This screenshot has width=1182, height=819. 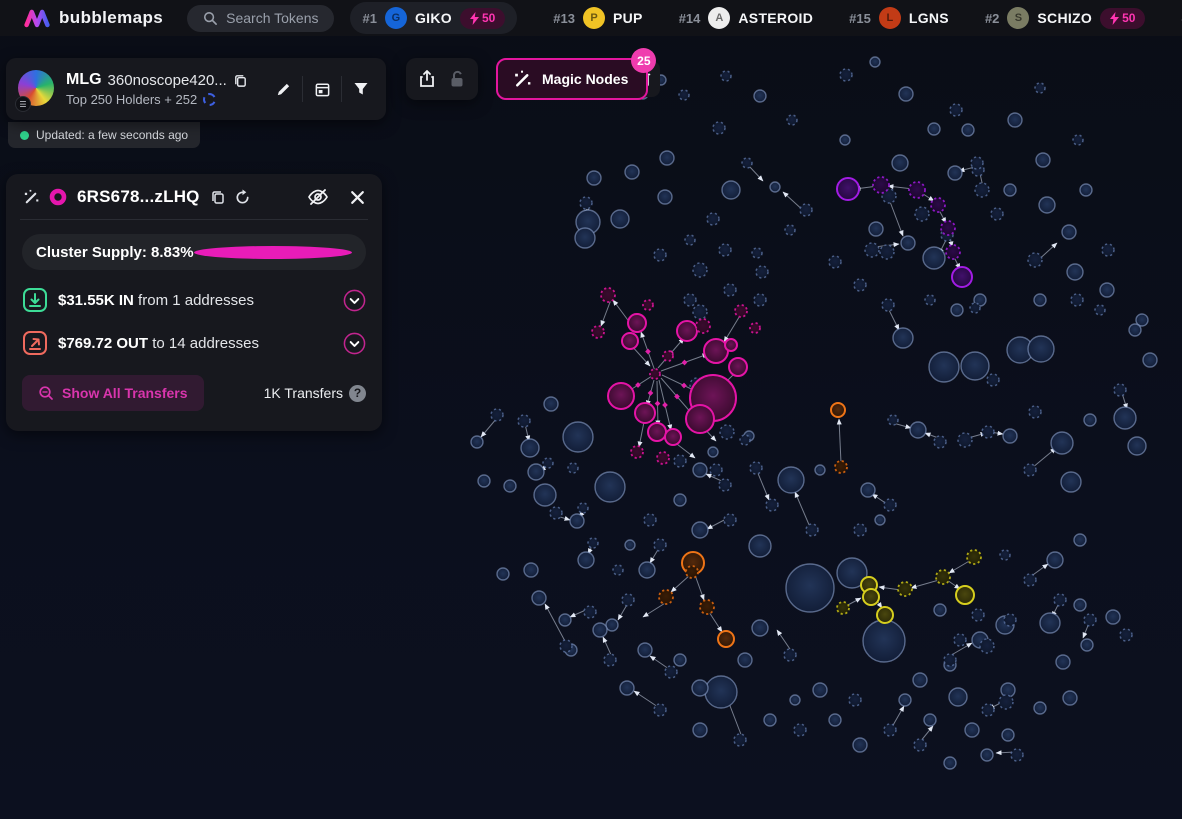 What do you see at coordinates (24, 135) in the screenshot?
I see `status-dot` at bounding box center [24, 135].